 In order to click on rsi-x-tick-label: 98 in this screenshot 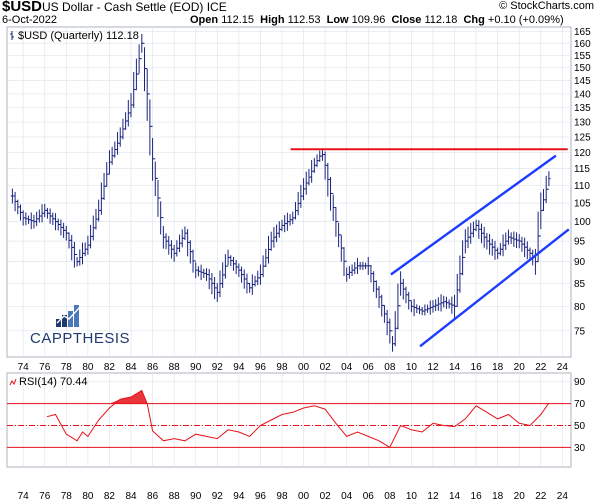, I will do `click(282, 496)`.